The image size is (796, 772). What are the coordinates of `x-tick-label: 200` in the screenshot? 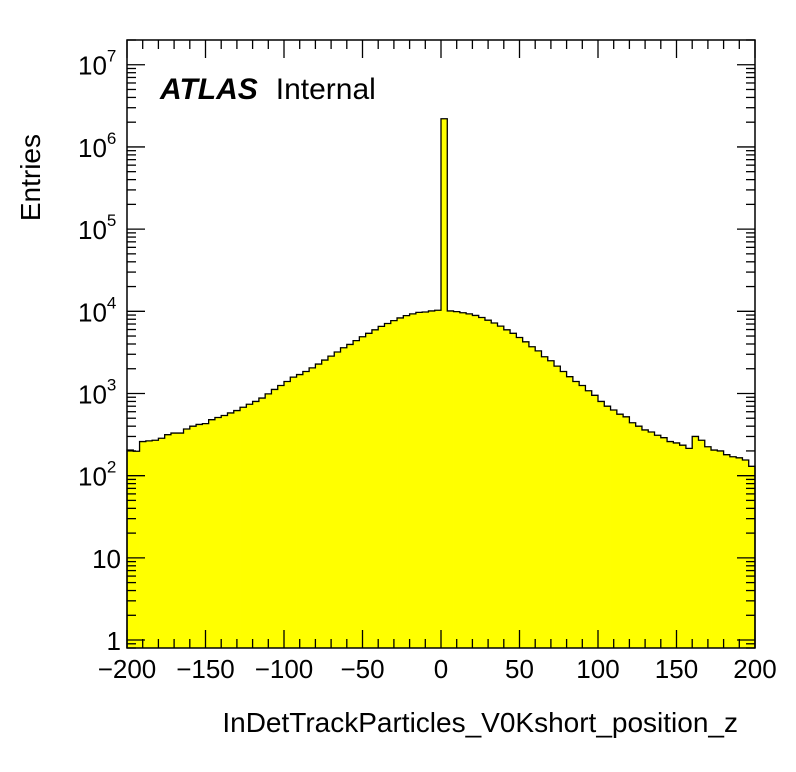 It's located at (754, 669).